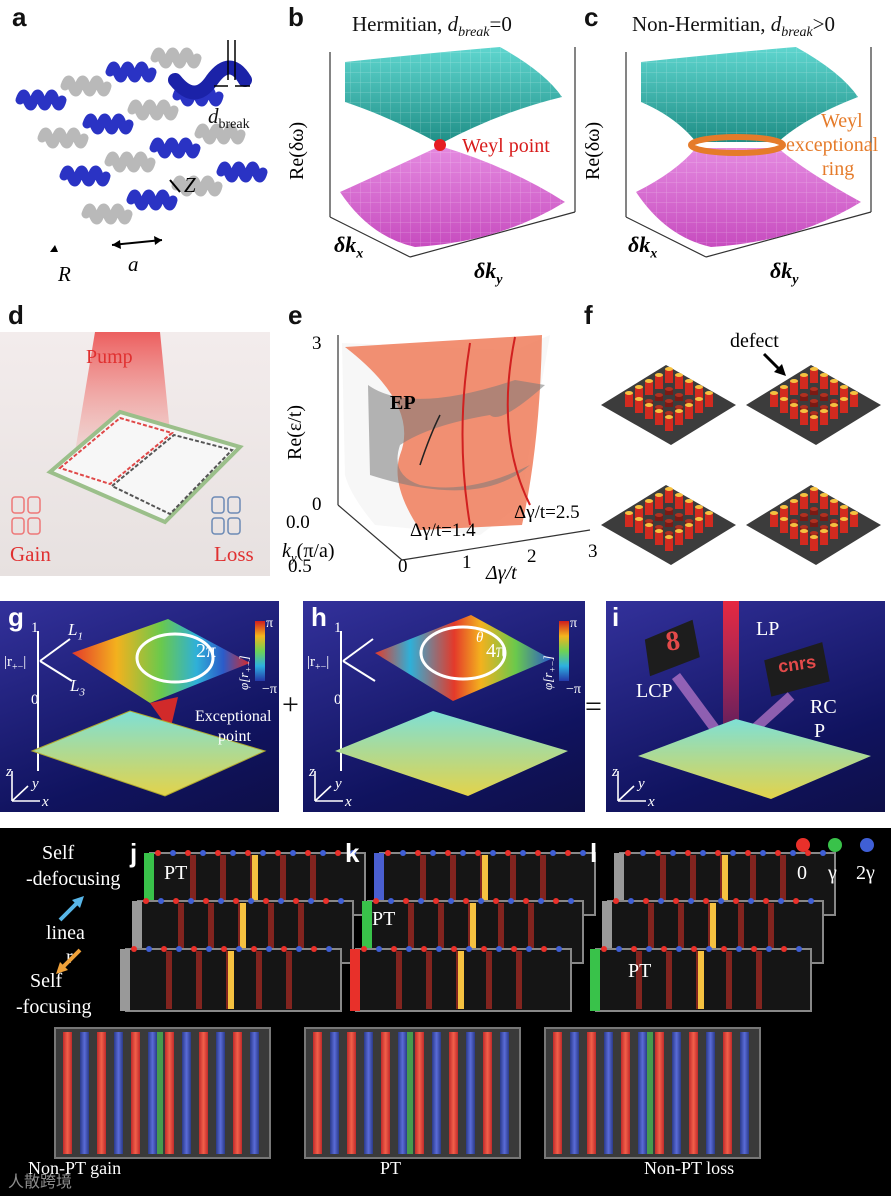  I want to click on h-axis-y: y, so click(338, 784).